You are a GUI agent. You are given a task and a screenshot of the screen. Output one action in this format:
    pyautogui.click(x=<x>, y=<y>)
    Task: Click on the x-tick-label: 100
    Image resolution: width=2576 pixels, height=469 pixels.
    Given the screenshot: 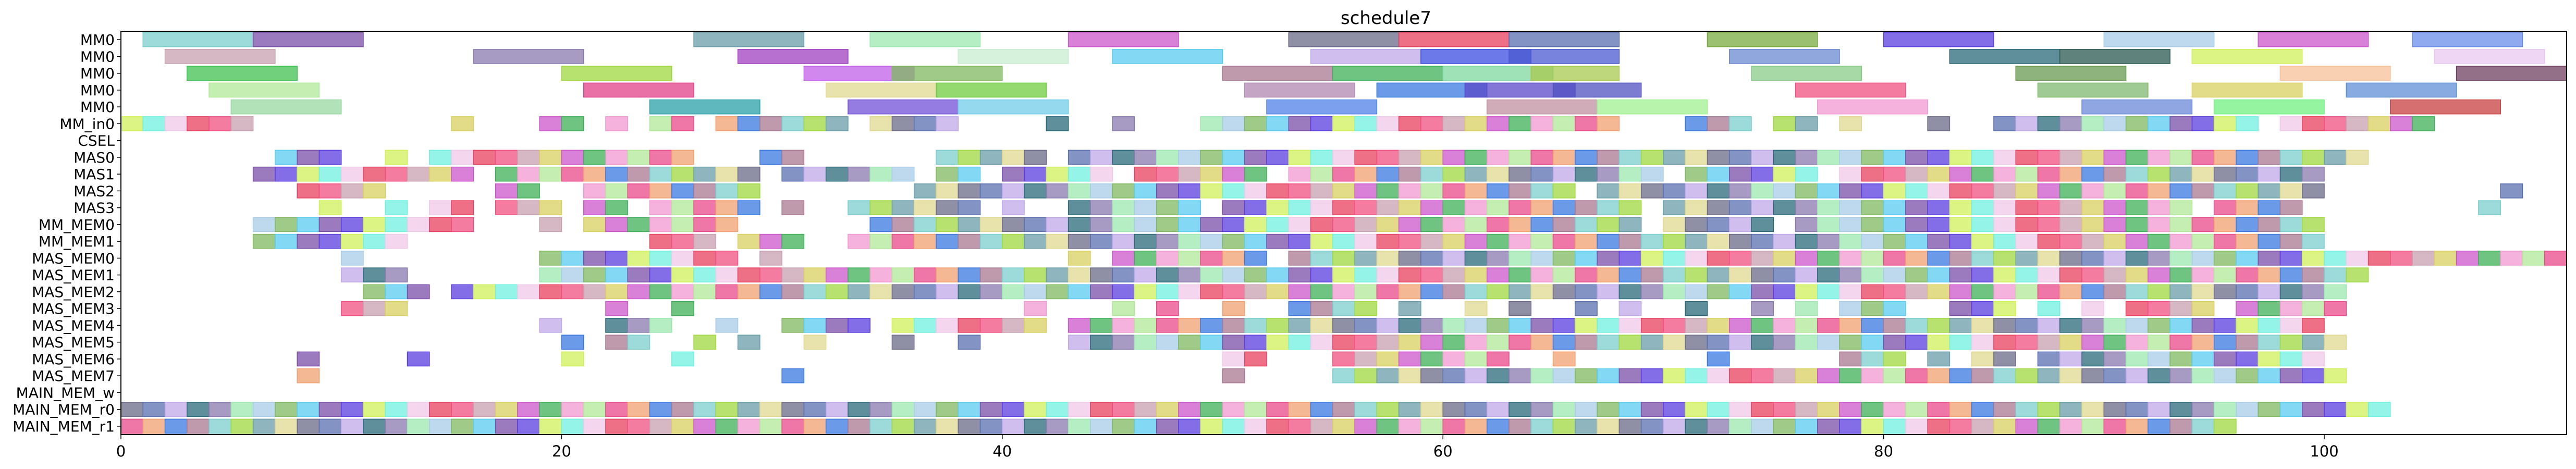 What is the action you would take?
    pyautogui.click(x=2324, y=451)
    